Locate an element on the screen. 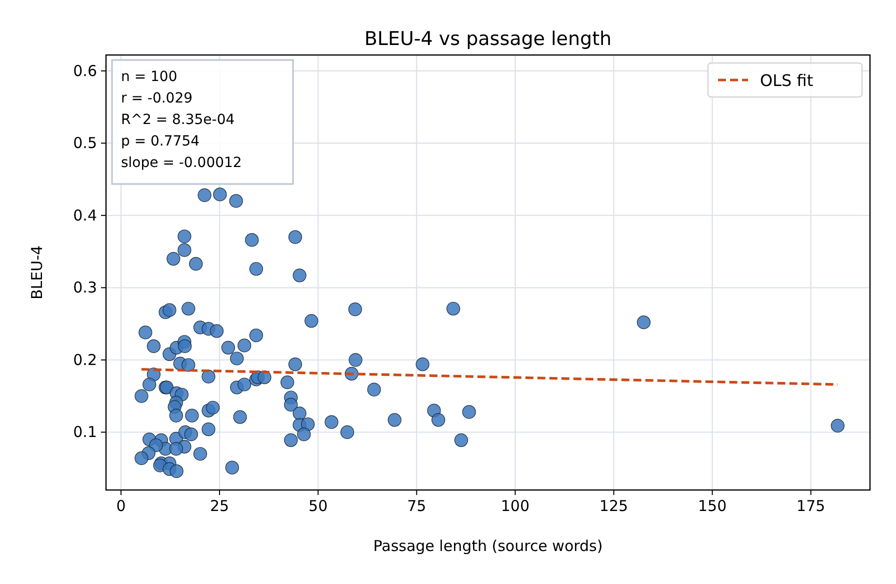 The height and width of the screenshot is (584, 896). x-axis-title: Passage length (source words) is located at coordinates (488, 546).